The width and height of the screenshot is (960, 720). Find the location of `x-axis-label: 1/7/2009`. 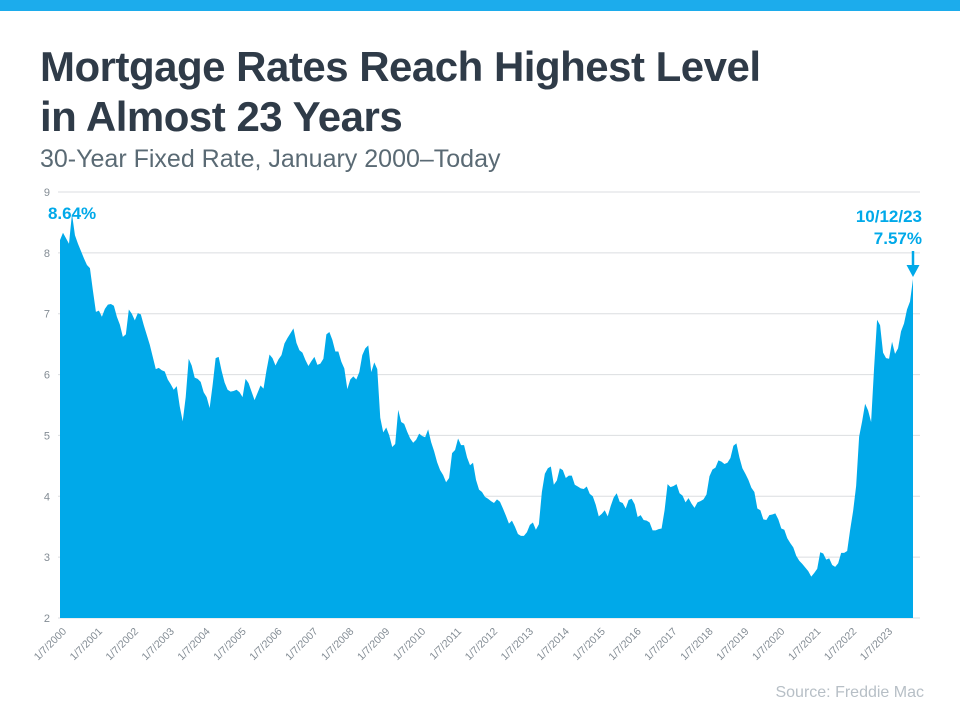

x-axis-label: 1/7/2009 is located at coordinates (373, 644).